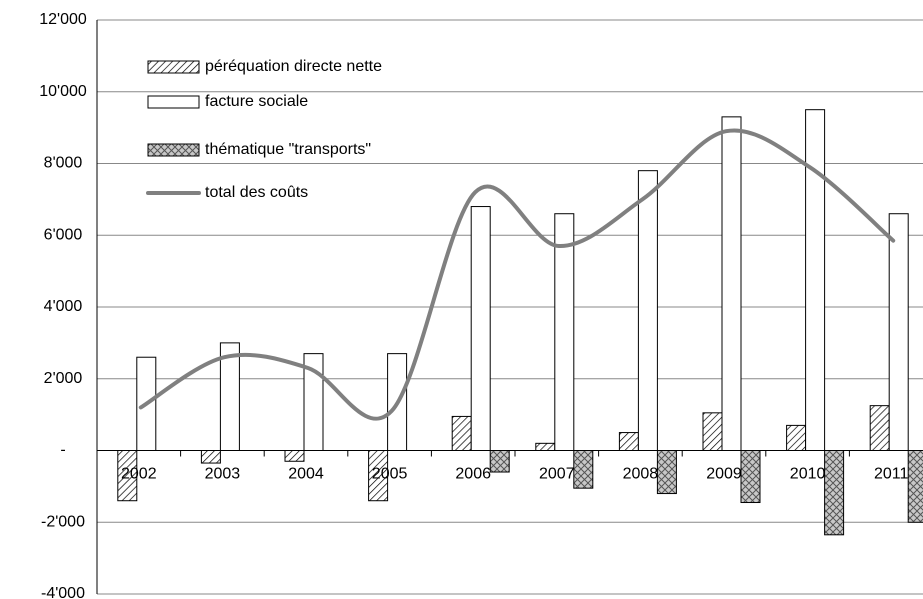 The height and width of the screenshot is (599, 923). What do you see at coordinates (641, 474) in the screenshot?
I see `x-tick-label: 2008` at bounding box center [641, 474].